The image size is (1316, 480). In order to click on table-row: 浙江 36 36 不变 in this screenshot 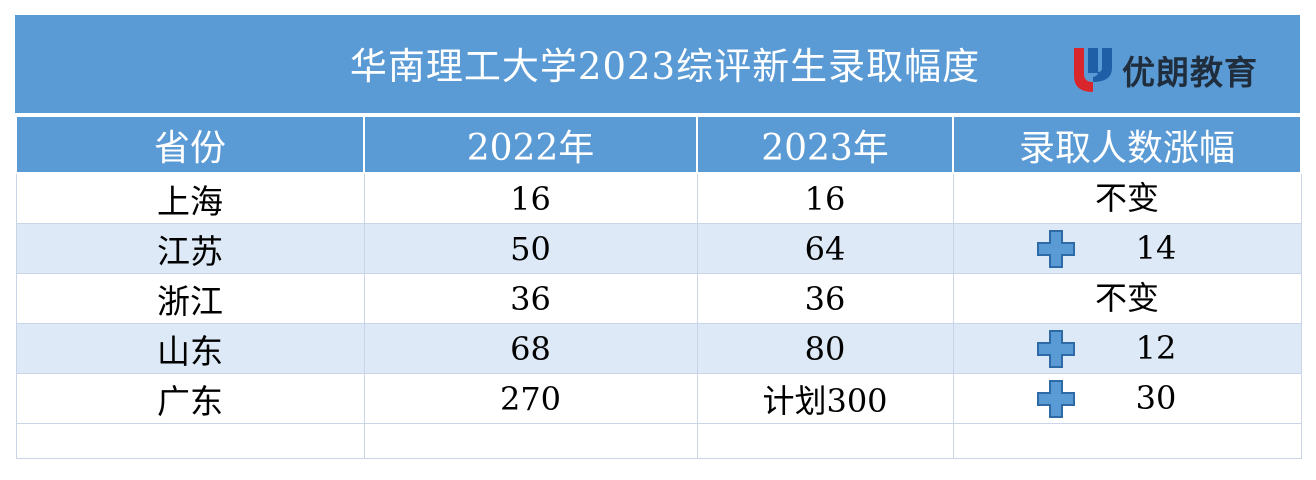, I will do `click(658, 298)`.